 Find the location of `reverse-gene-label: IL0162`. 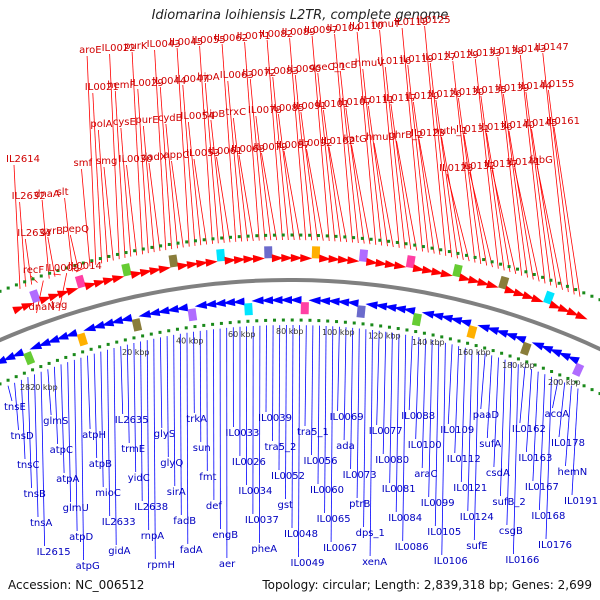

reverse-gene-label: IL0162 is located at coordinates (529, 429).